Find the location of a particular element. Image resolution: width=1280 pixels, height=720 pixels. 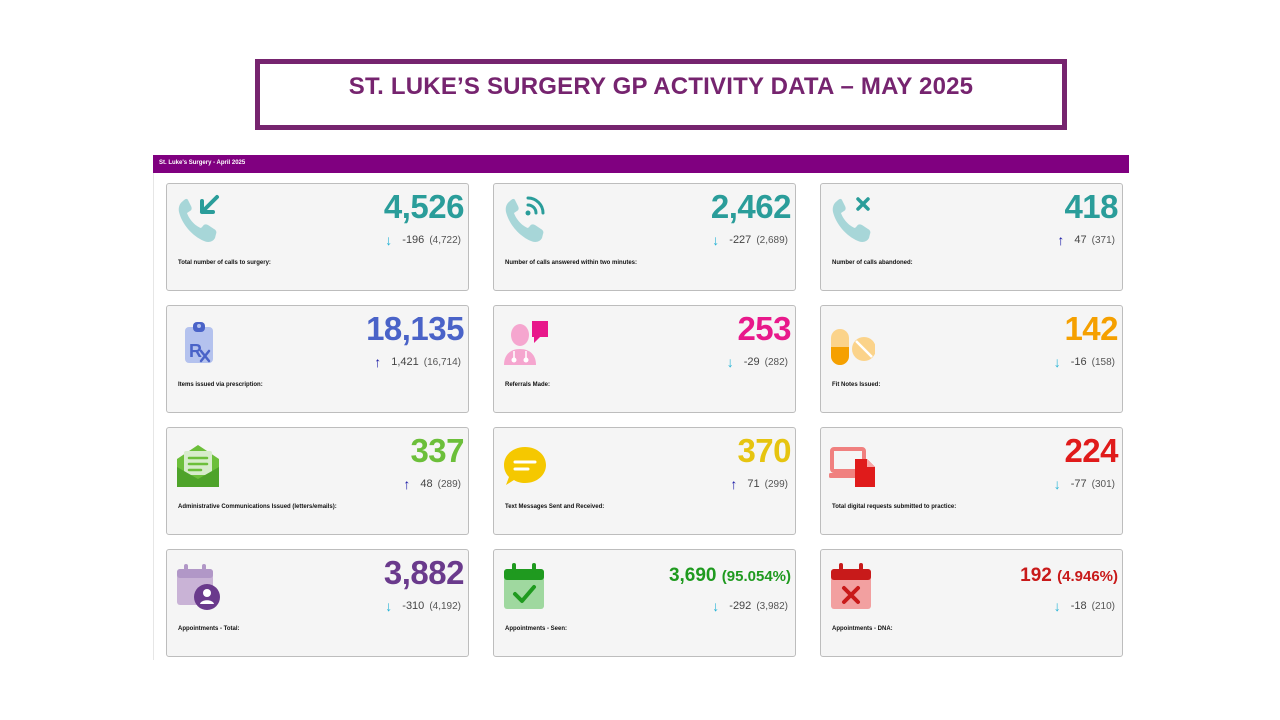

card-change: -310 is located at coordinates (413, 606).